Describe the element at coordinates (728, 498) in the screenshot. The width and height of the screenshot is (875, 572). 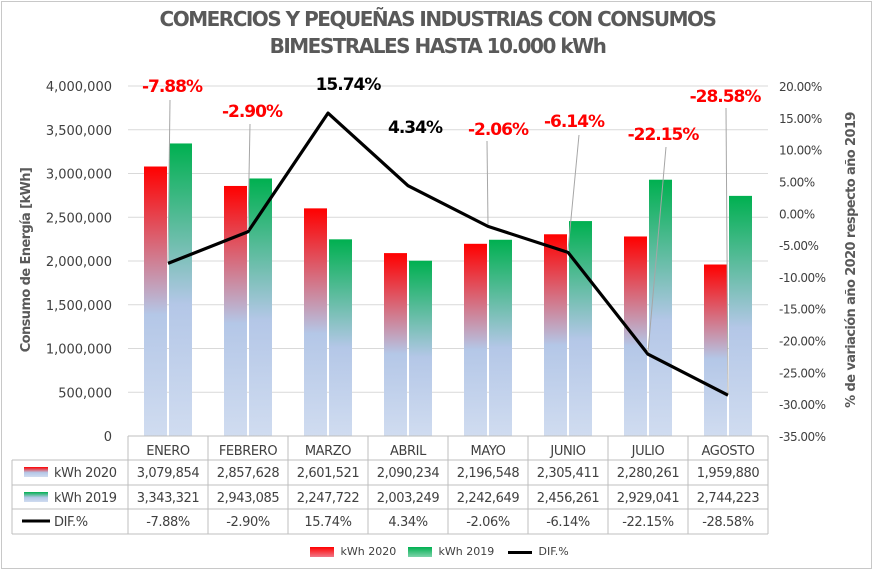
I see `table-cell-value: 2,744,223` at that location.